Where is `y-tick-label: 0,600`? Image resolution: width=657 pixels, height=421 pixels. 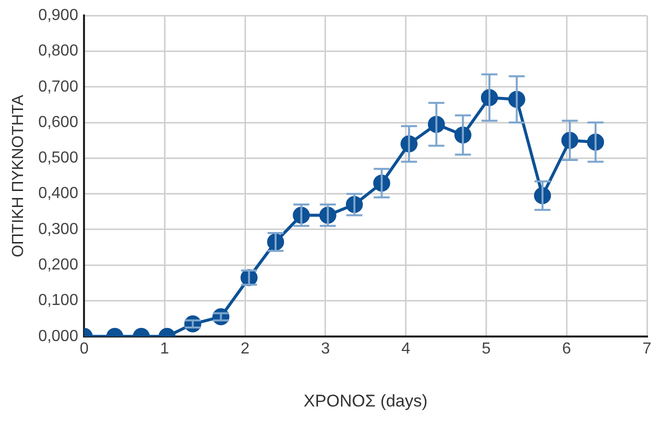 y-tick-label: 0,600 is located at coordinates (58, 122).